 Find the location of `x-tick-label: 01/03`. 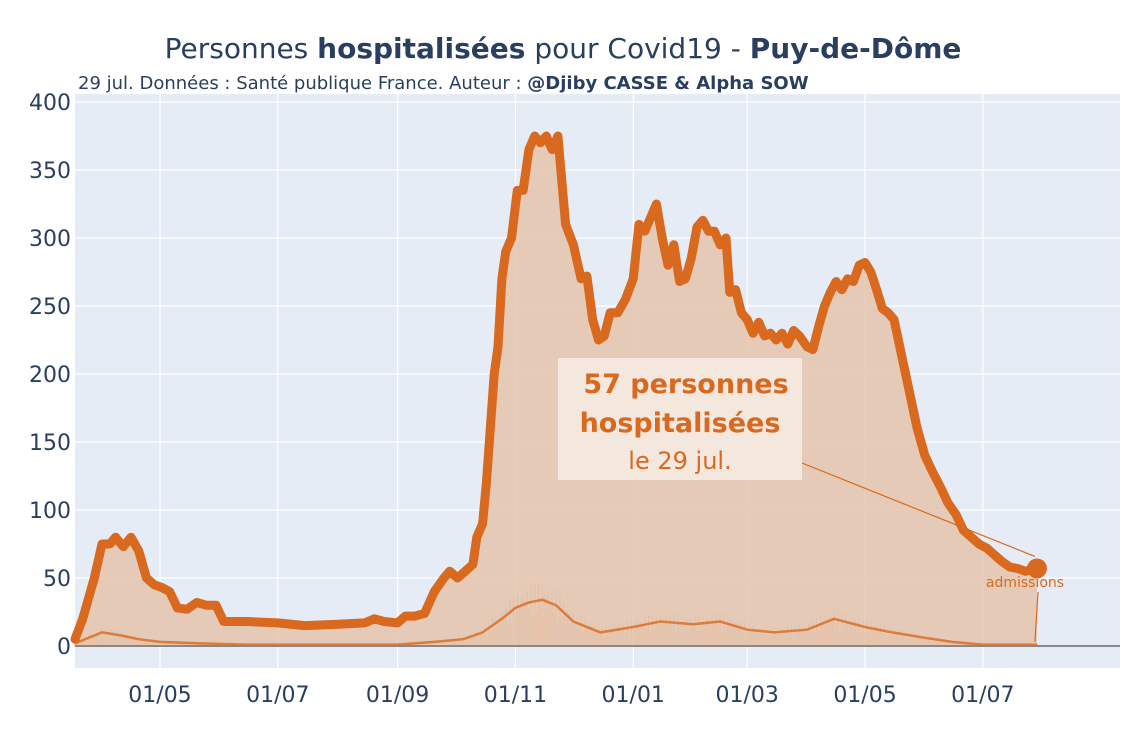

x-tick-label: 01/03 is located at coordinates (746, 695).